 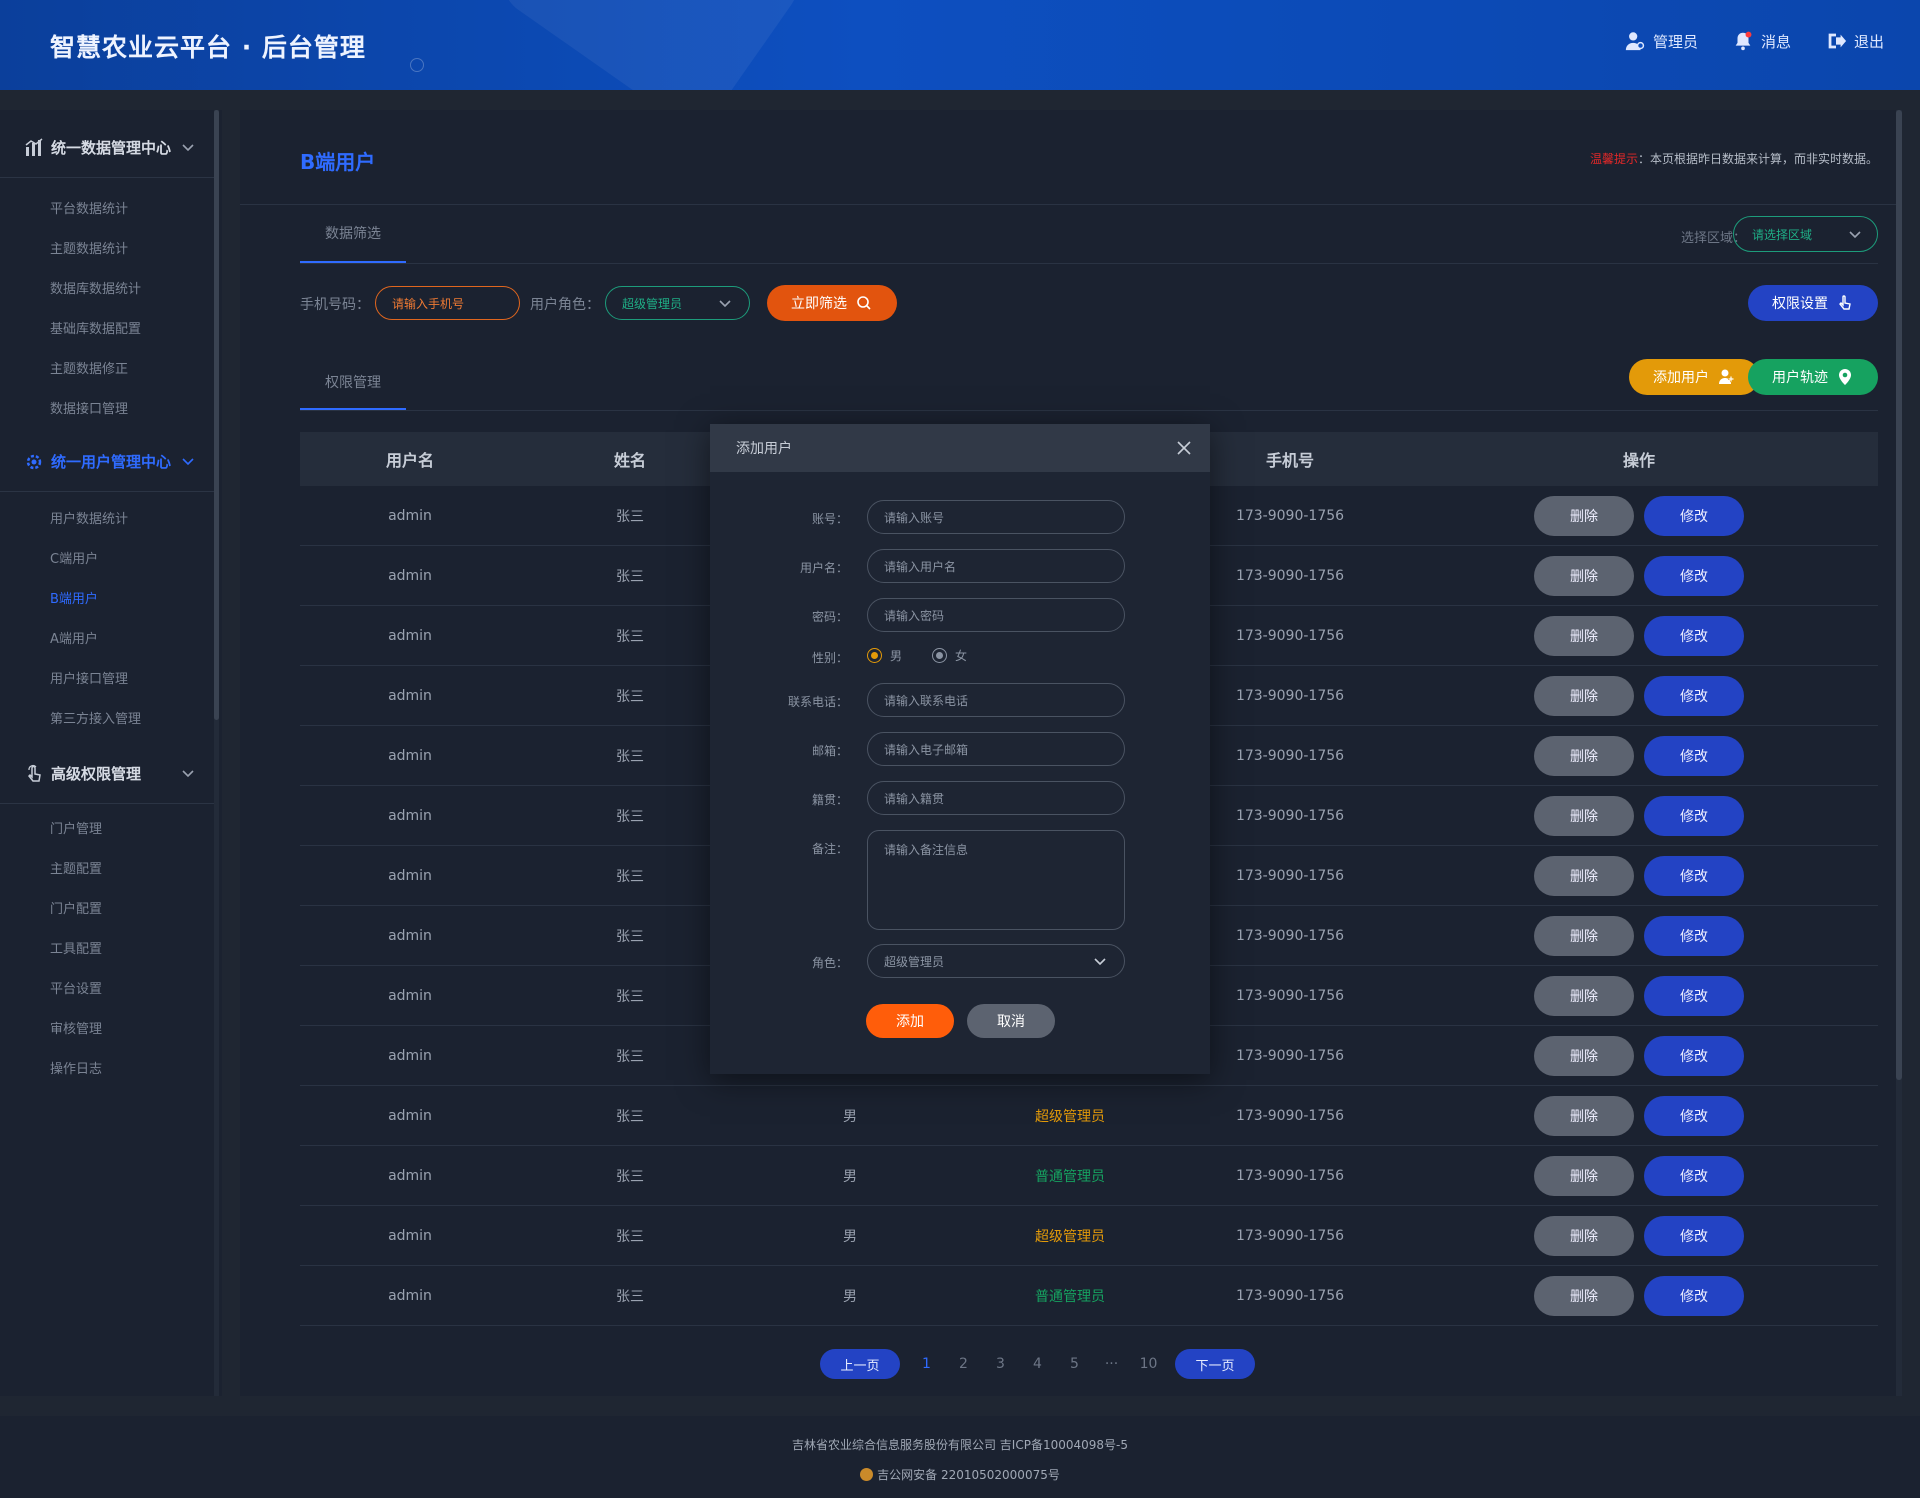 I want to click on sidebar-scrollbar, so click(x=216, y=415).